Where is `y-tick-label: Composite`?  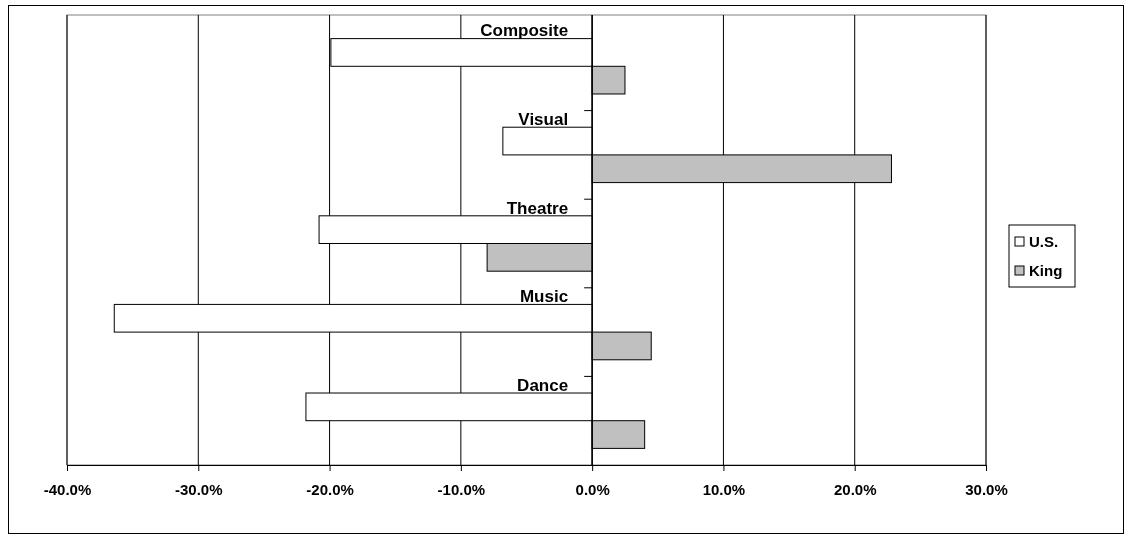 y-tick-label: Composite is located at coordinates (524, 31).